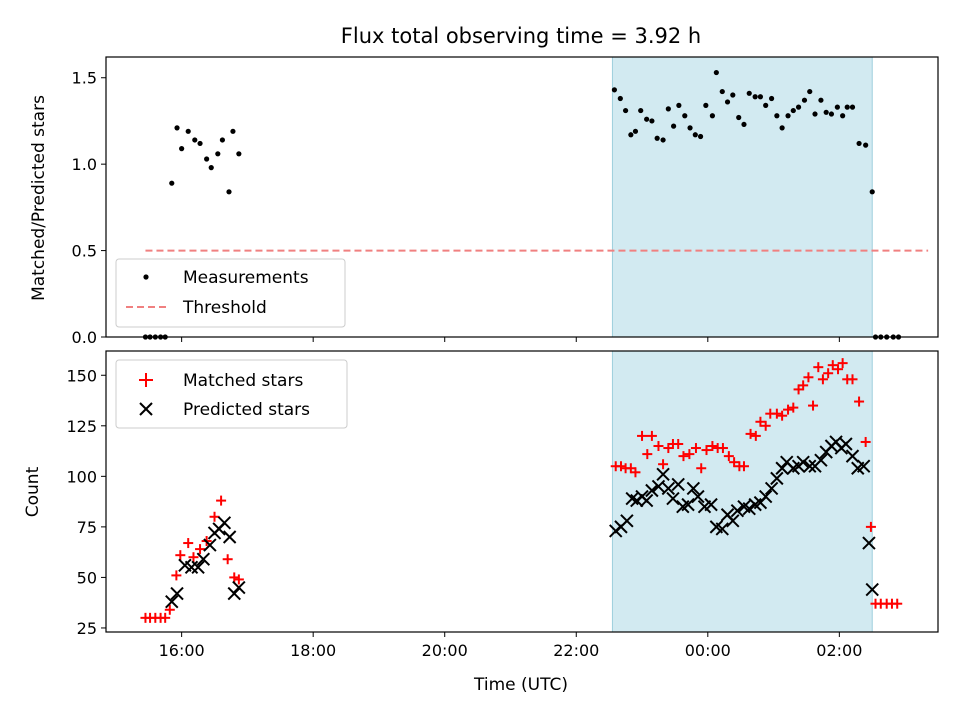  I want to click on x-axis-label: Time (UTC), so click(520, 685).